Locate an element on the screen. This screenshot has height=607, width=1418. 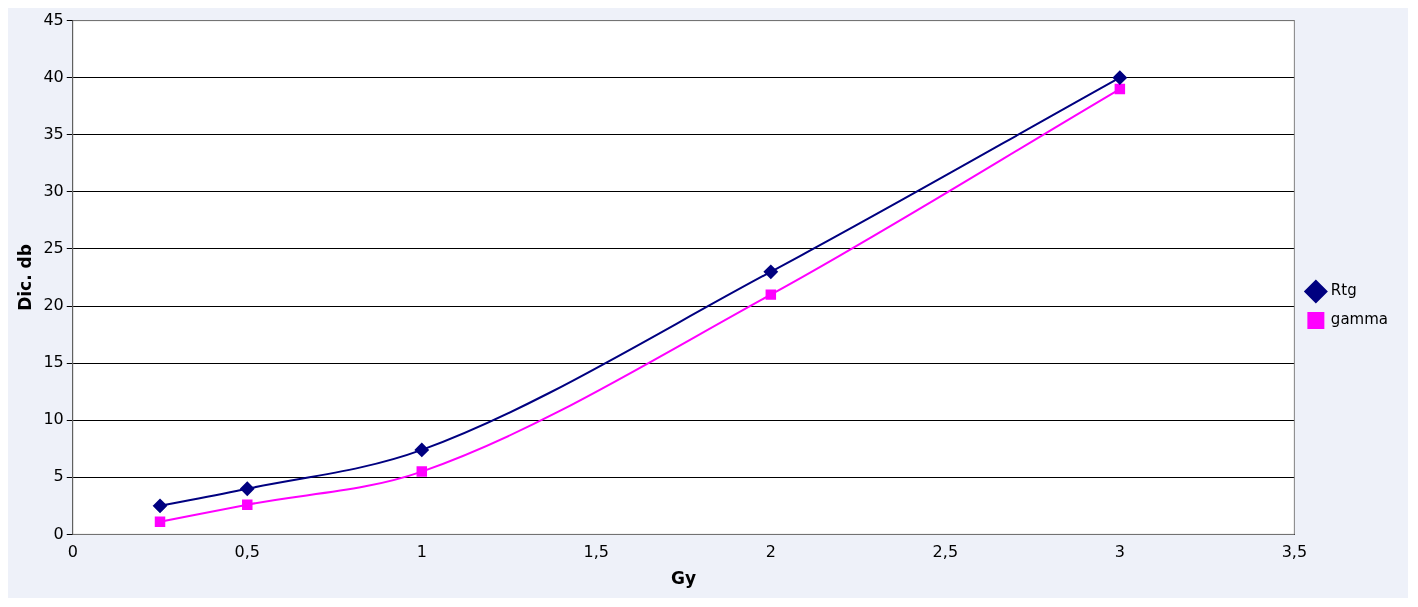
y-tick-label: 40 is located at coordinates (53, 76).